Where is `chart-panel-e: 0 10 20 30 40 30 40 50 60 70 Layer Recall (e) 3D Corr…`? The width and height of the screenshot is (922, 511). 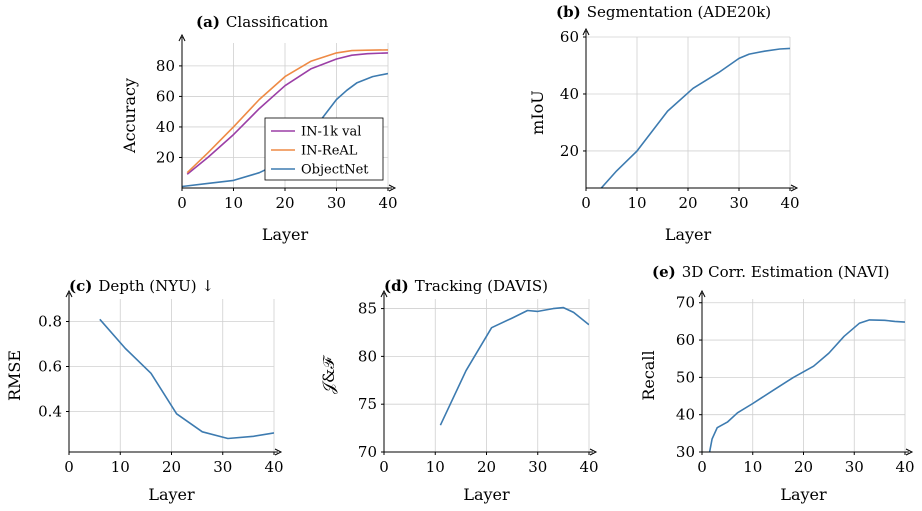
chart-panel-e: 0 10 20 30 40 30 40 50 60 70 Layer Recall (e) 3D Corr… is located at coordinates (777, 383).